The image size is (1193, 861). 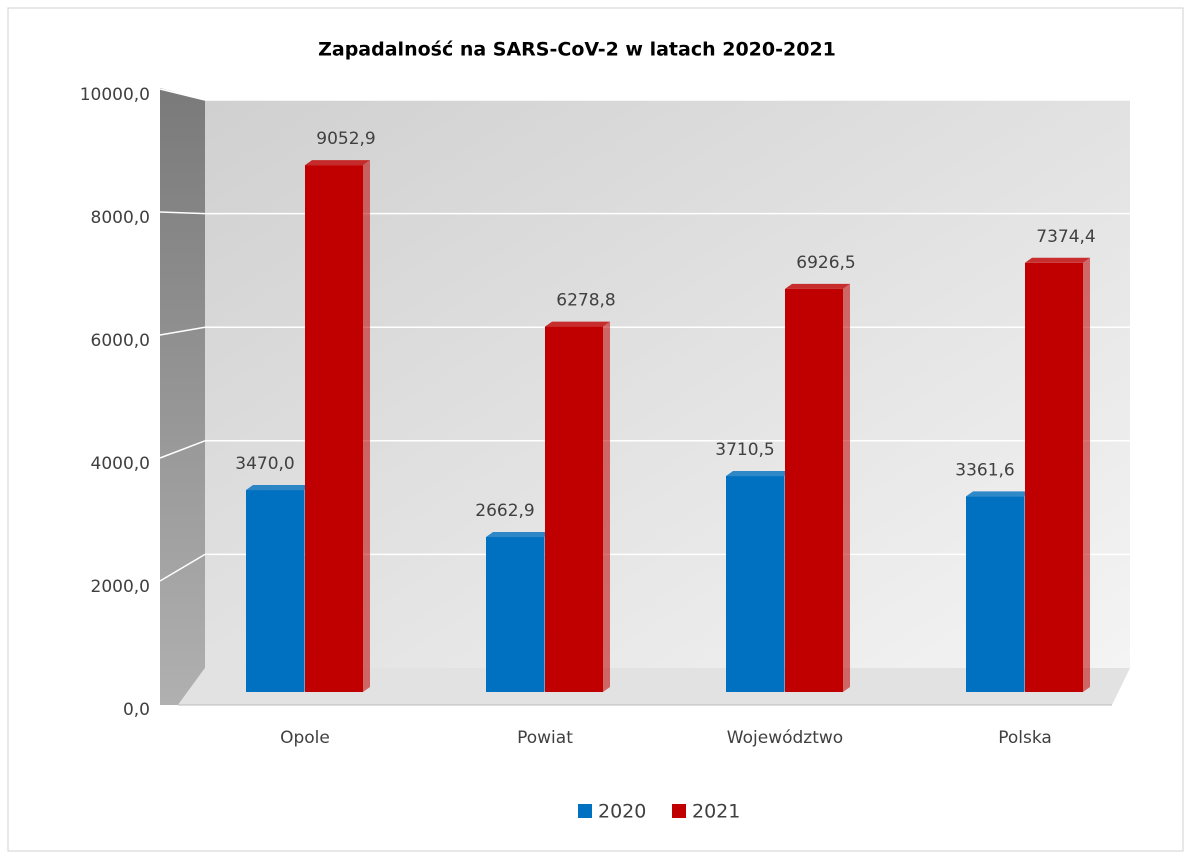 What do you see at coordinates (136, 710) in the screenshot?
I see `y-tick-label: 0,0` at bounding box center [136, 710].